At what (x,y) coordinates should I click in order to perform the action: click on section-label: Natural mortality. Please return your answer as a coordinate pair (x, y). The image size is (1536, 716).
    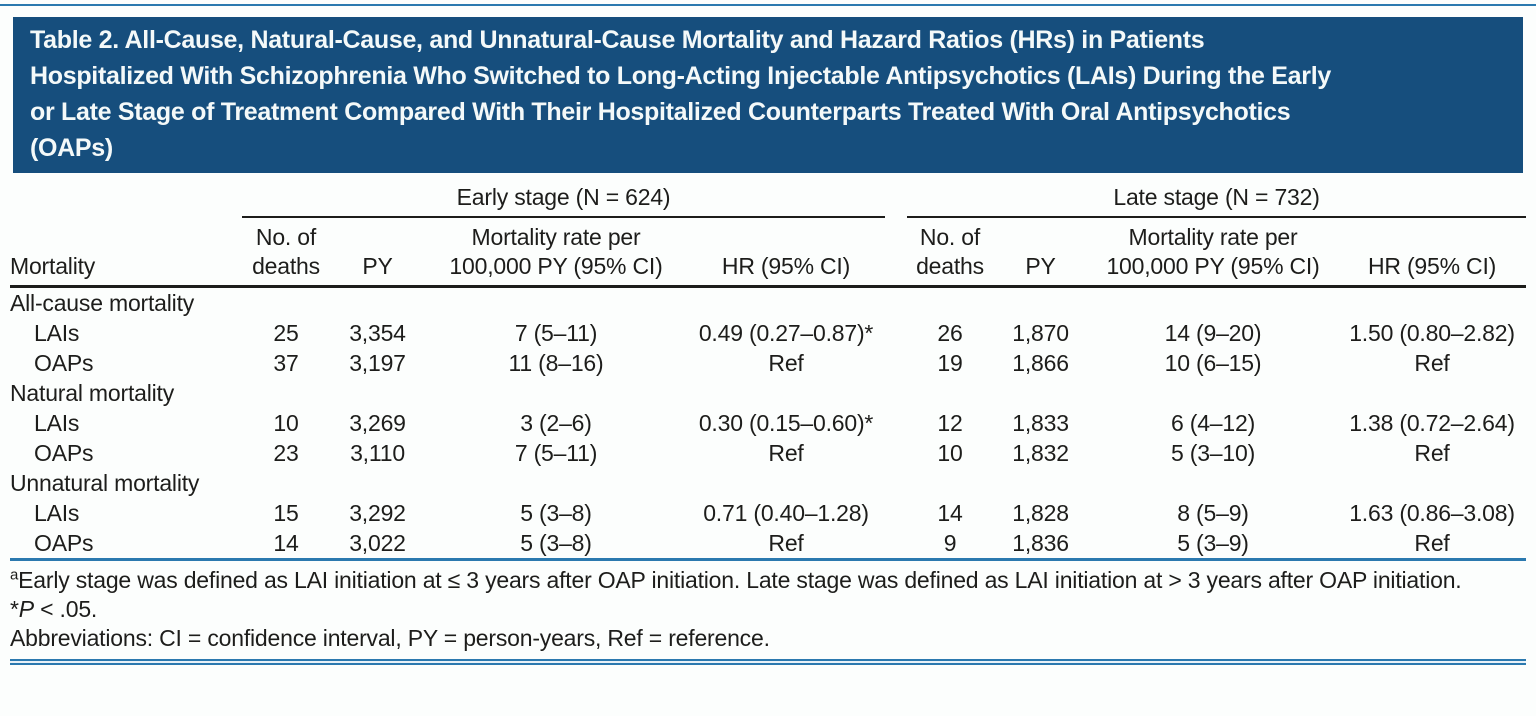
    Looking at the image, I should click on (92, 393).